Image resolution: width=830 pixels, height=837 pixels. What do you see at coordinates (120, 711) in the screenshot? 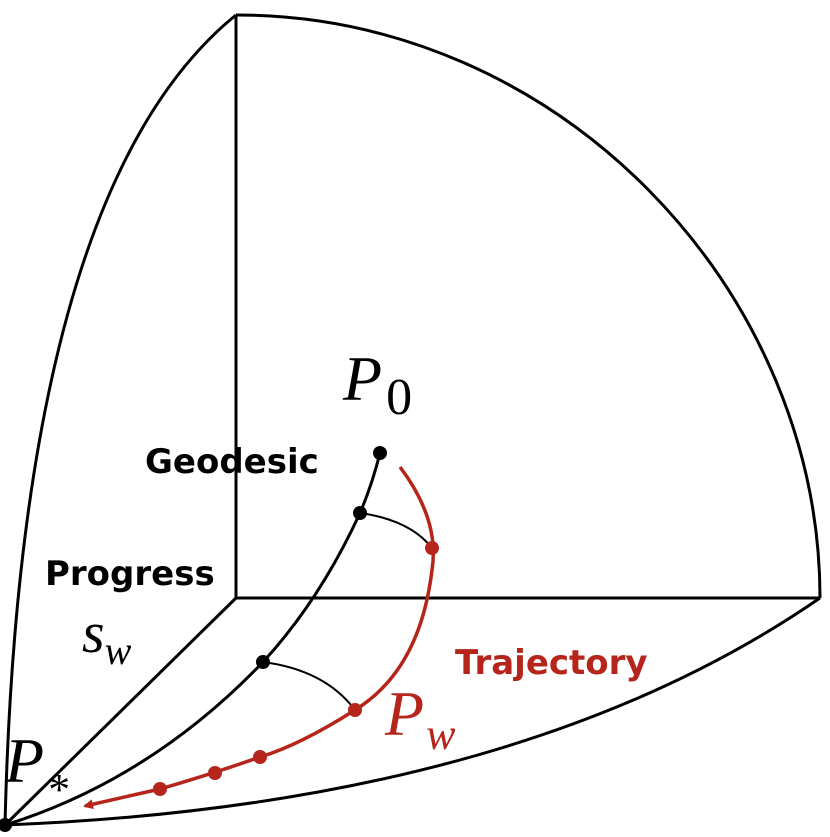
I see `diagonal-edge` at bounding box center [120, 711].